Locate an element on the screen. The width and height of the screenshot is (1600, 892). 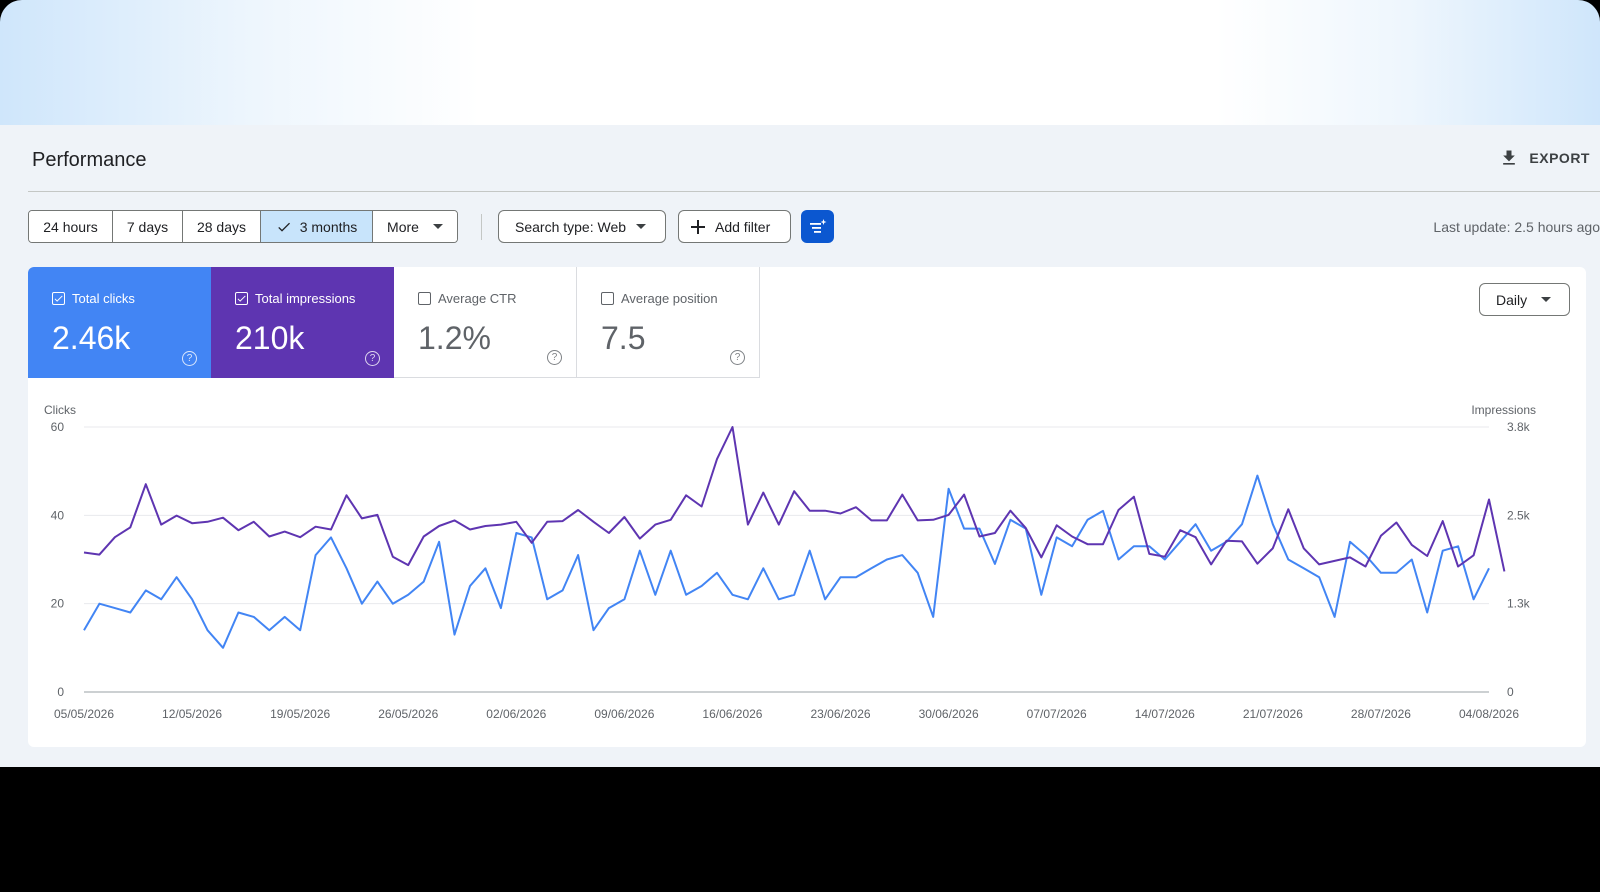
metric-value: 7.5 is located at coordinates (623, 338).